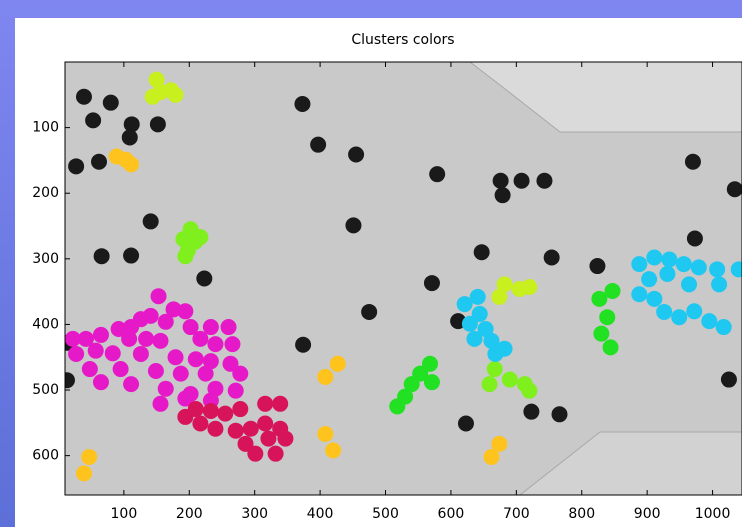 This screenshot has width=742, height=527. What do you see at coordinates (713, 514) in the screenshot?
I see `x-tick-label: 1000` at bounding box center [713, 514].